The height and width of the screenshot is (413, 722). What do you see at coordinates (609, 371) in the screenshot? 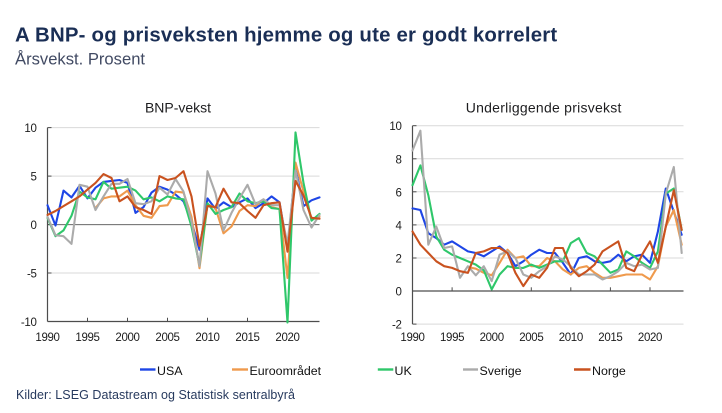
I see `svg-text: Norge` at bounding box center [609, 371].